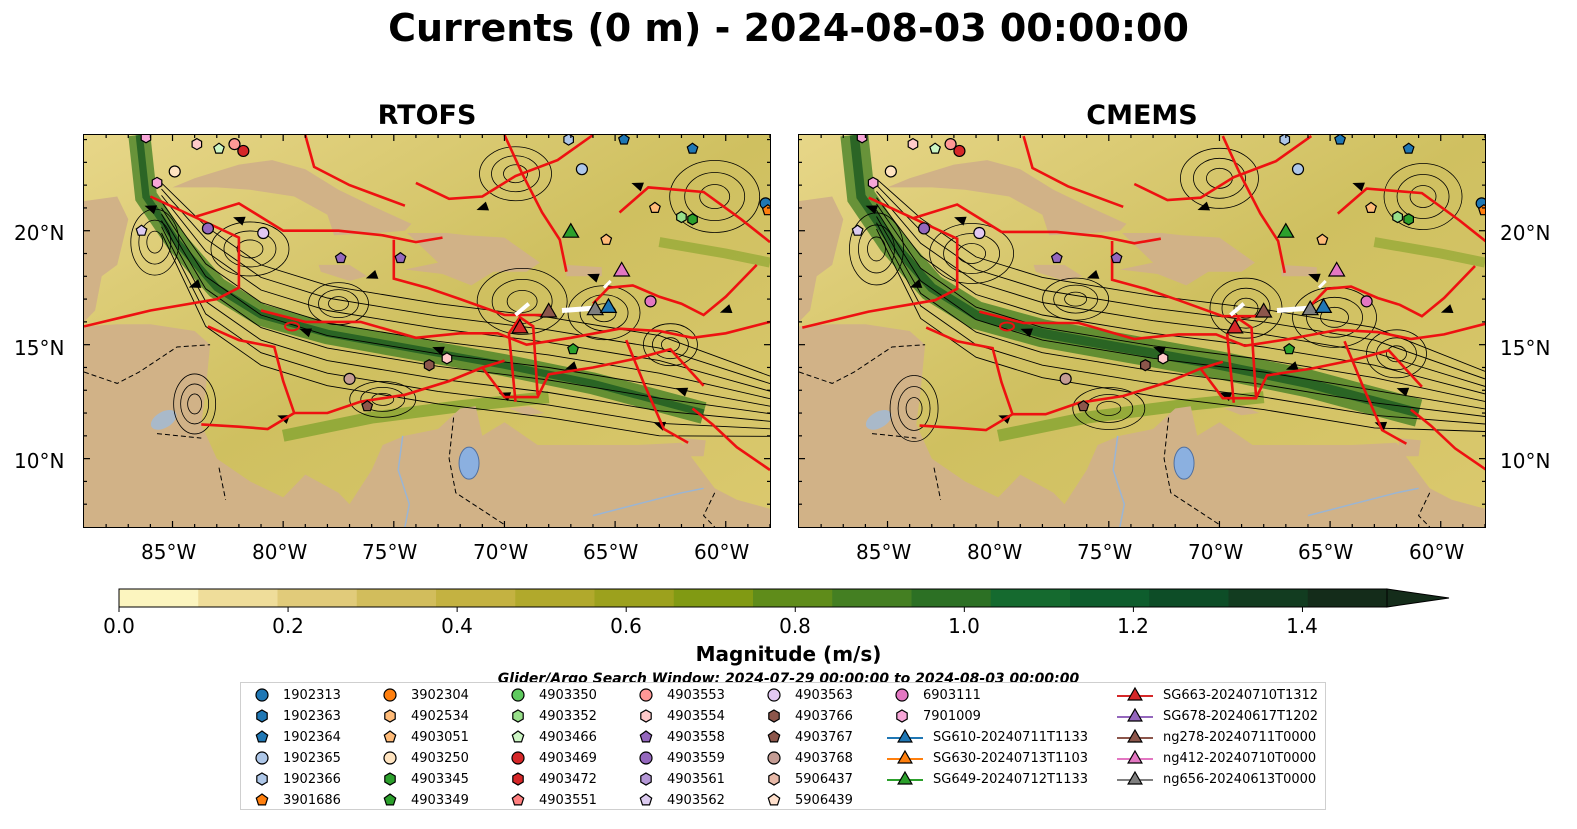 The image size is (1577, 829). Describe the element at coordinates (526, 411) in the screenshot. I see `land-abc-islands` at that location.